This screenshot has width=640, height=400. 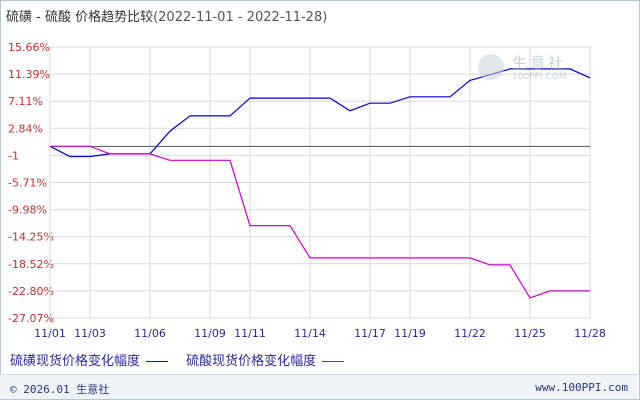 I want to click on legend-label-sulfuric-acid: 硫酸现货价格变化幅度, so click(x=251, y=361).